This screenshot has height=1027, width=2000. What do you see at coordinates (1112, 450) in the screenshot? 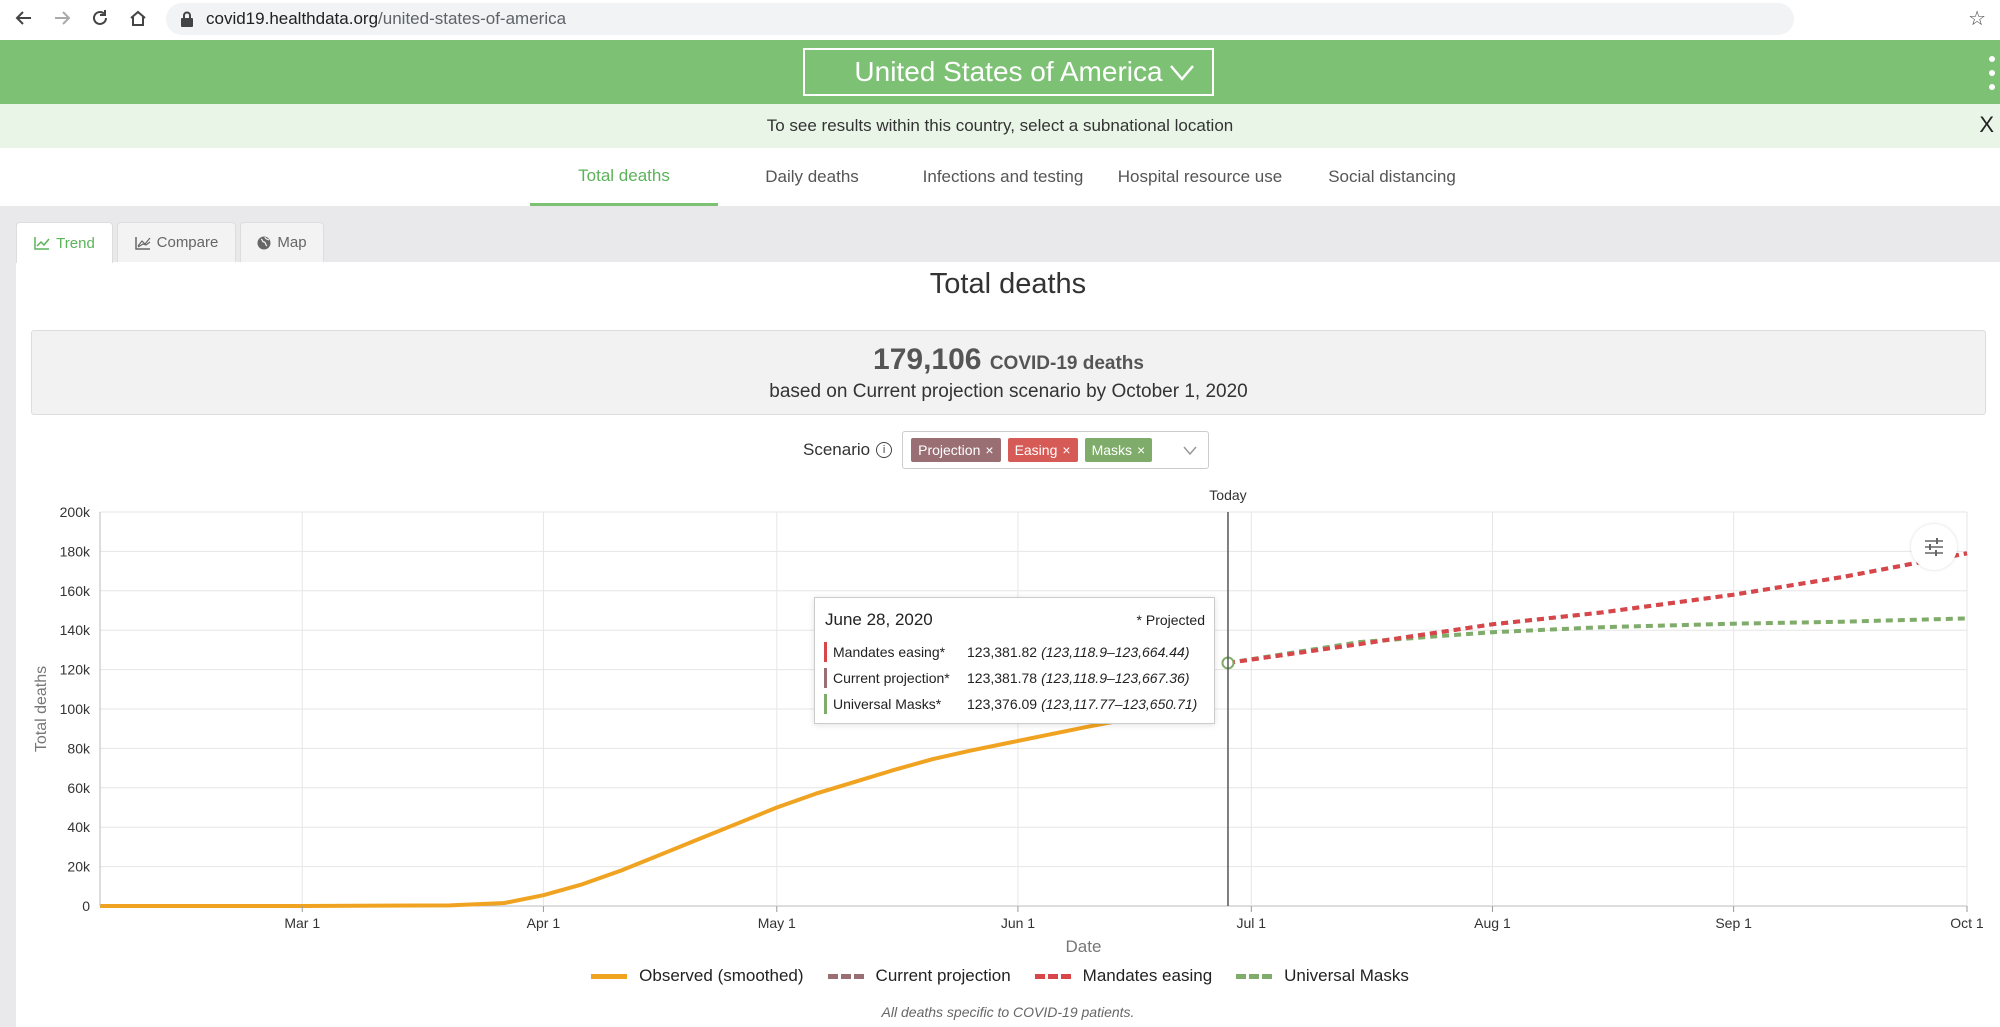
I see `chip-masks-label: Masks` at bounding box center [1112, 450].